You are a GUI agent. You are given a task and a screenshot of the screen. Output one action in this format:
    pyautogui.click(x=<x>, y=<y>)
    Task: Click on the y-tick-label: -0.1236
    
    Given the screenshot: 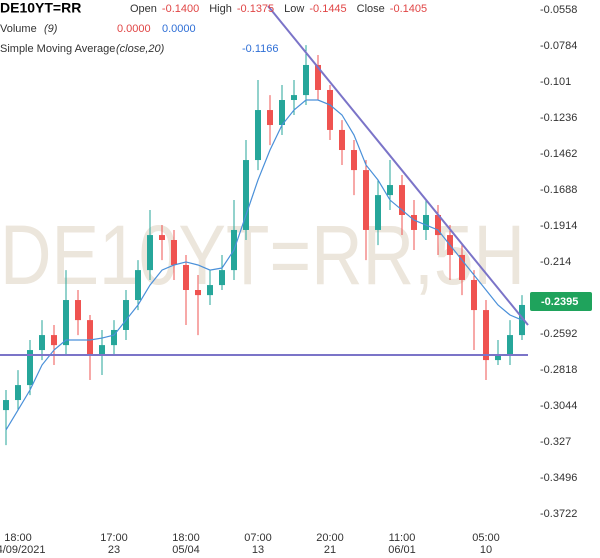 What is the action you would take?
    pyautogui.click(x=558, y=118)
    